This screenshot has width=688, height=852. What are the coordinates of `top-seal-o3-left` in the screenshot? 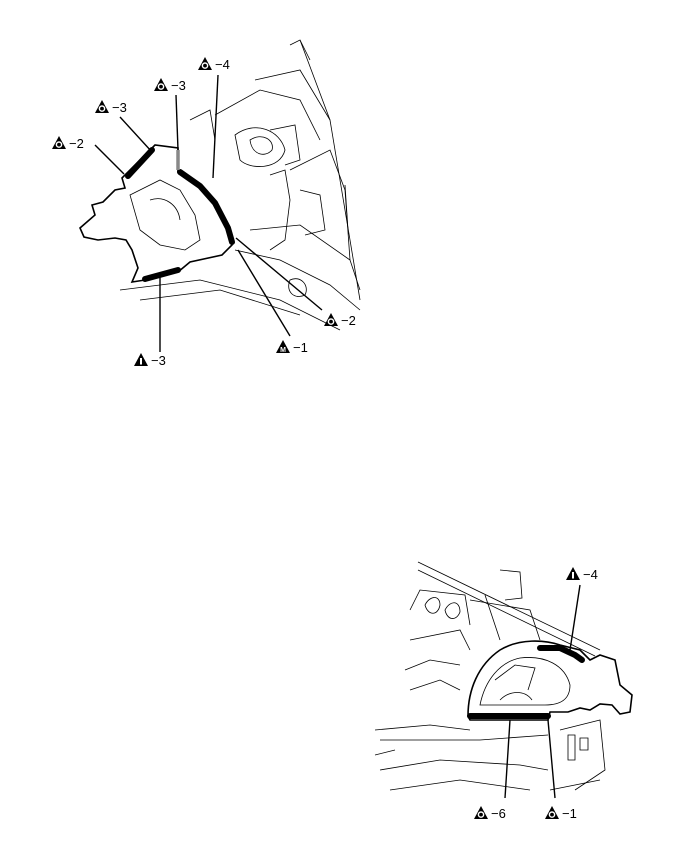 It's located at (140, 163).